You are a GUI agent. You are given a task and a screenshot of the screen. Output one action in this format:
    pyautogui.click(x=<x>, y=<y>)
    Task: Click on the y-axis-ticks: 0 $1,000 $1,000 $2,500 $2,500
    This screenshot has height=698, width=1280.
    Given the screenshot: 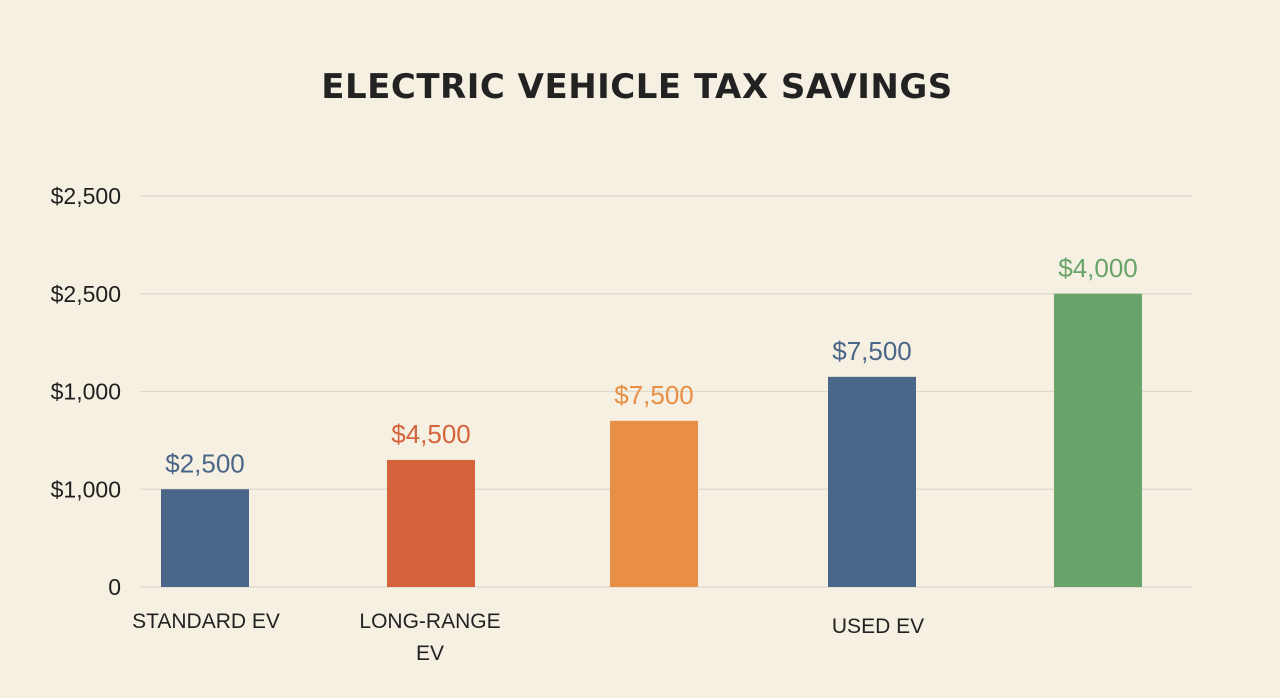 What is the action you would take?
    pyautogui.click(x=86, y=391)
    